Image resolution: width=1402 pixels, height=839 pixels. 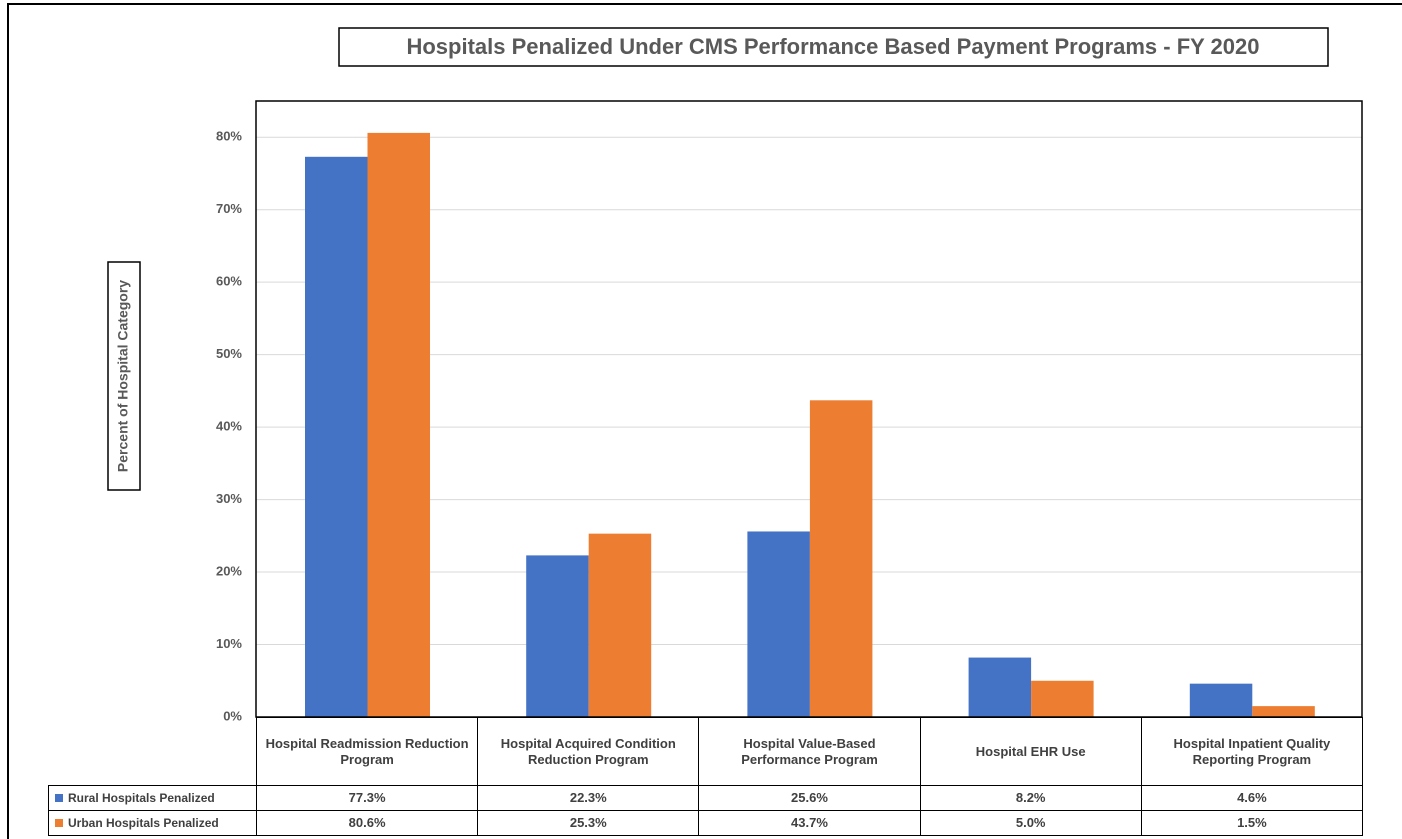 What do you see at coordinates (229, 643) in the screenshot?
I see `y-tick-label: 10%` at bounding box center [229, 643].